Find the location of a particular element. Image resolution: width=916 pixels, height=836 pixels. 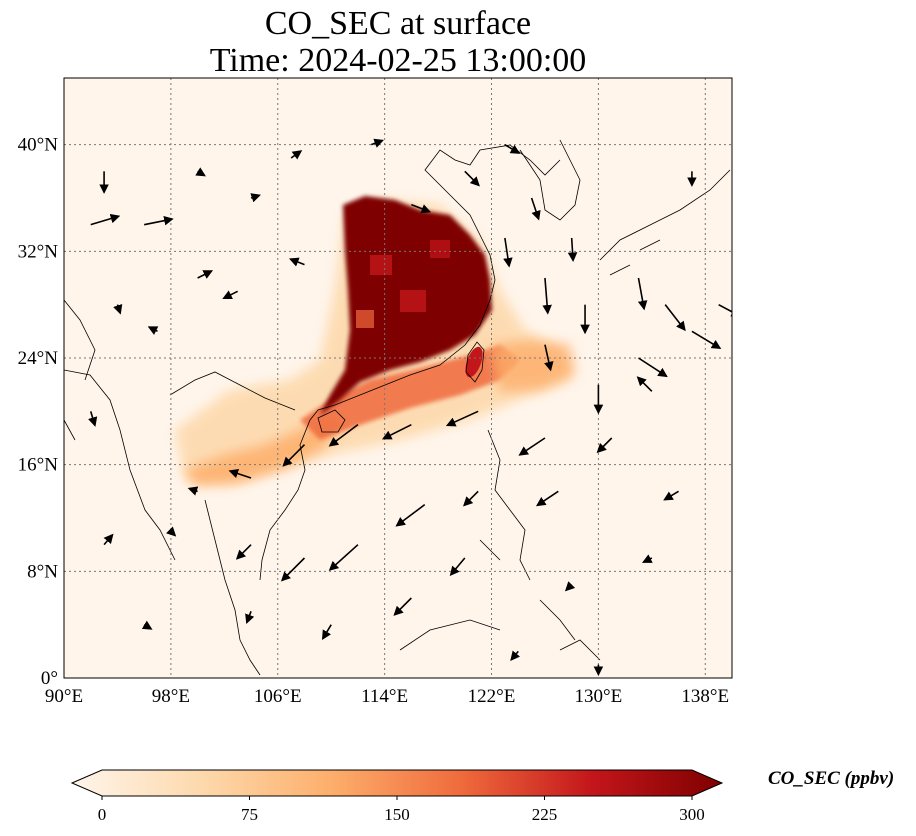

lon-tick-label: 114°E is located at coordinates (384, 696).